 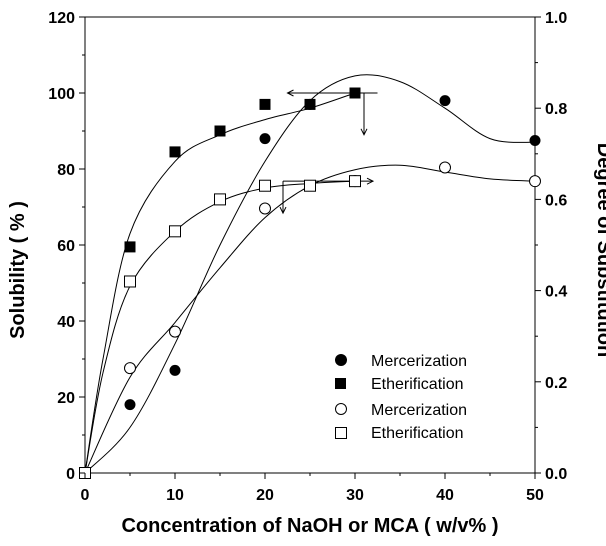 I want to click on y-left-tick-label: 0, so click(x=70, y=474).